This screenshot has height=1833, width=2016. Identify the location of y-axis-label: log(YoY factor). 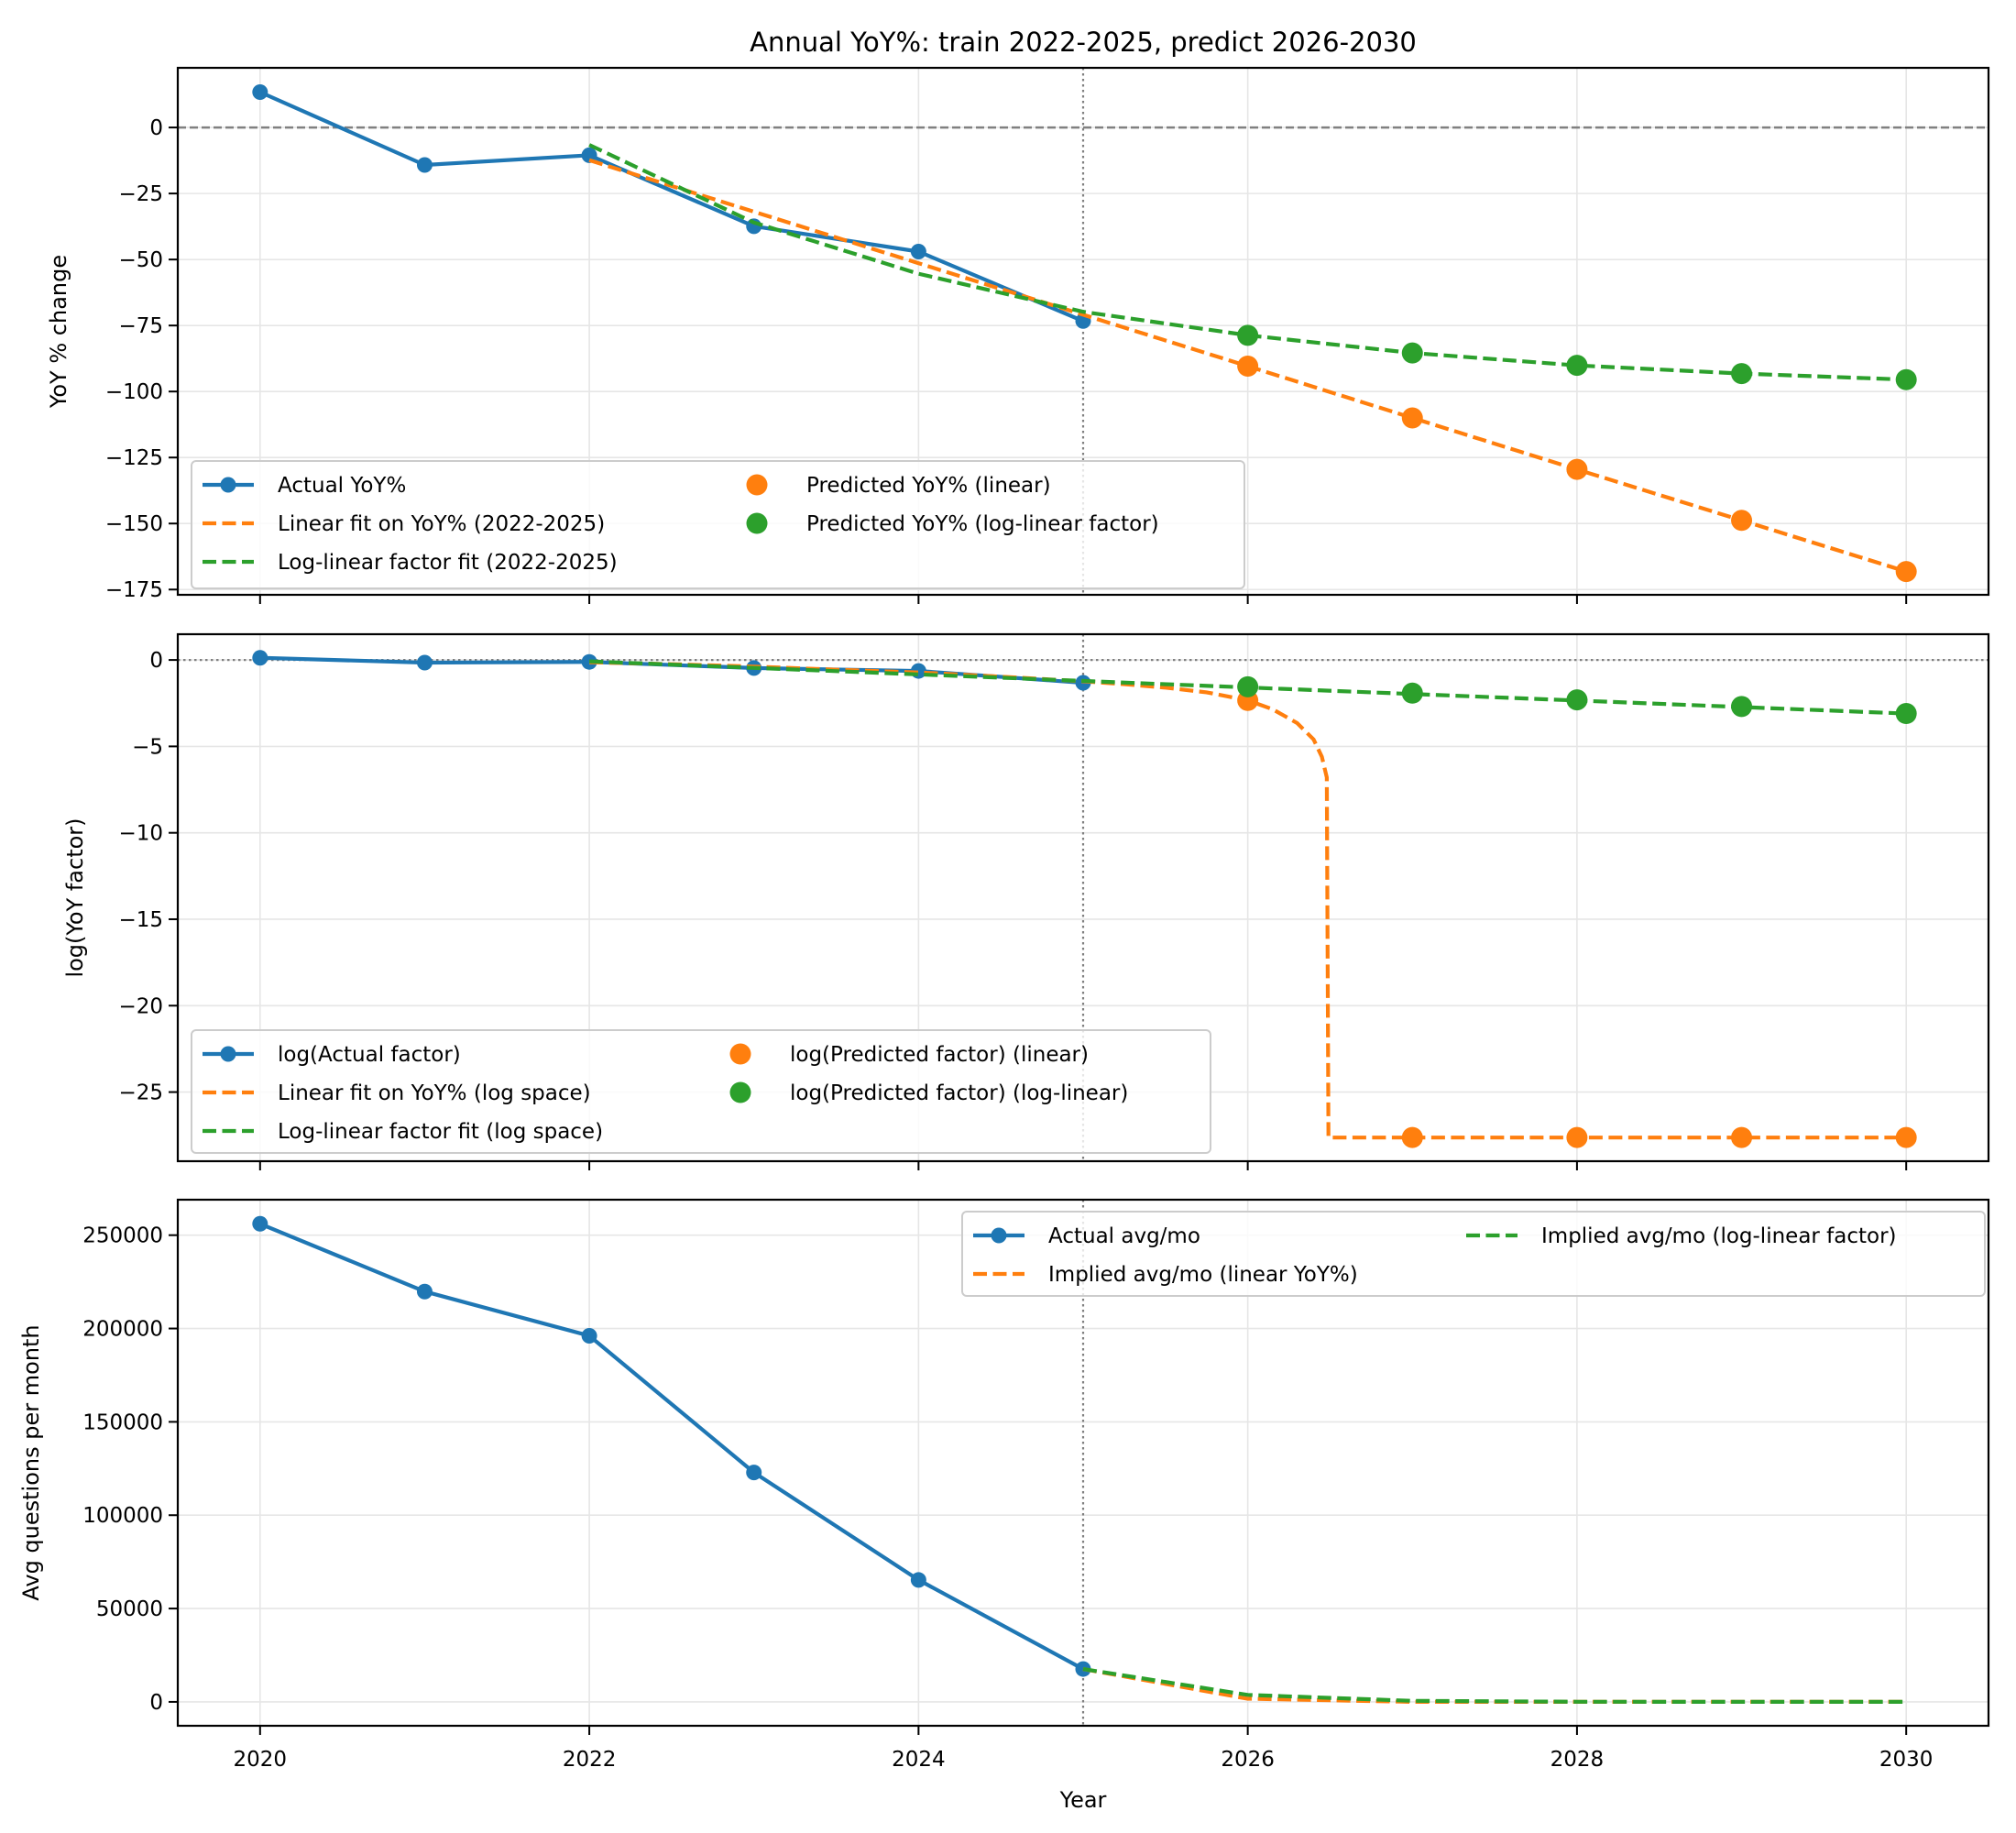
(75, 897).